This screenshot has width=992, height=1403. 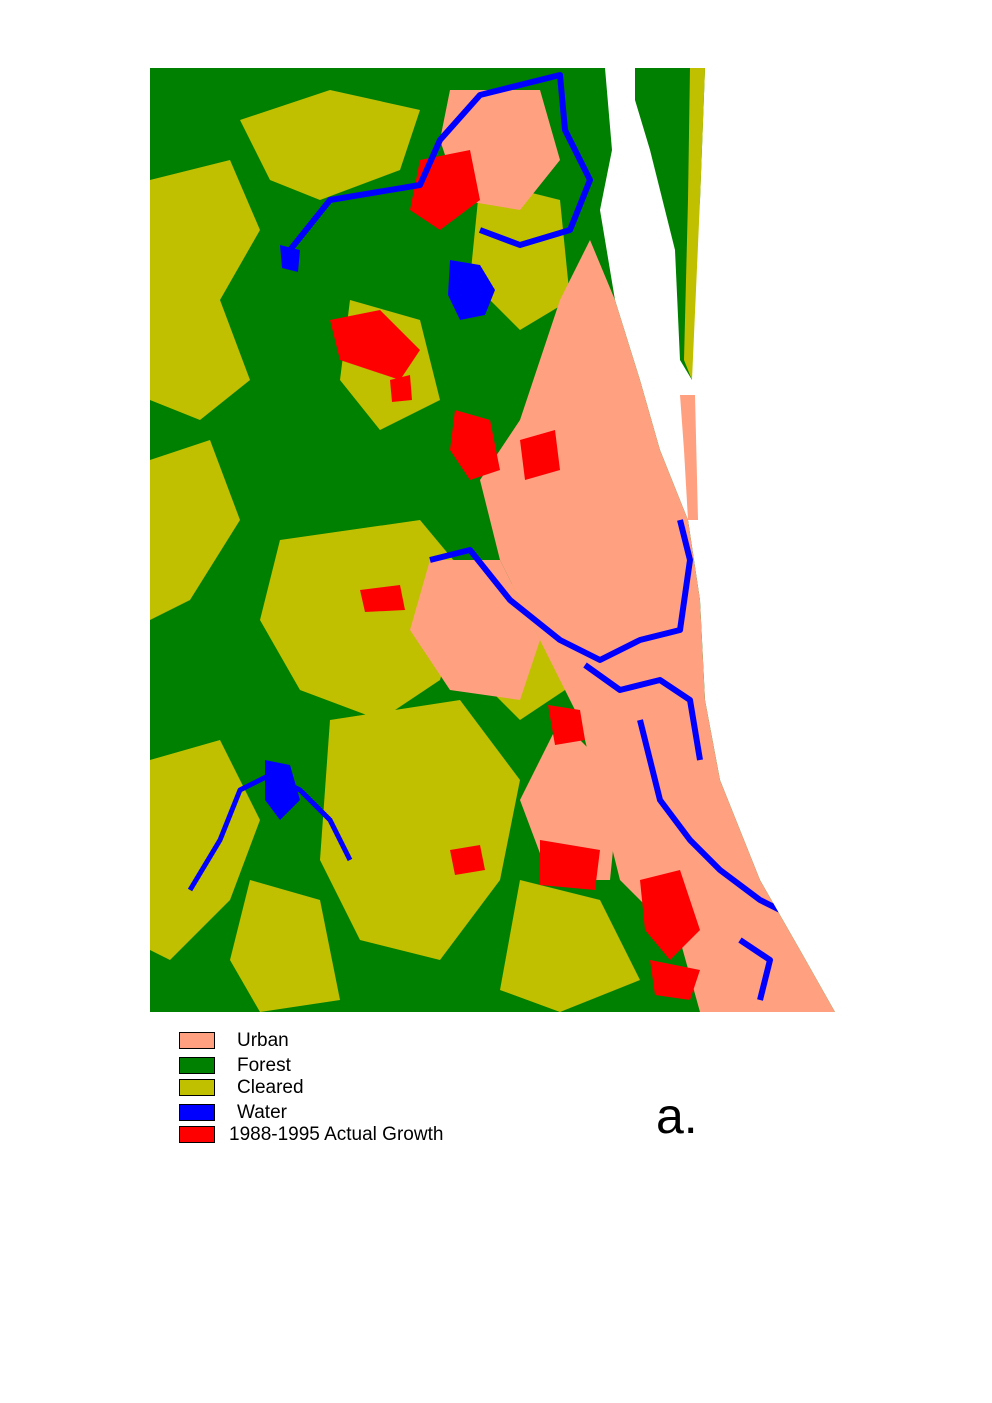 What do you see at coordinates (197, 1040) in the screenshot?
I see `legend-swatch-urban` at bounding box center [197, 1040].